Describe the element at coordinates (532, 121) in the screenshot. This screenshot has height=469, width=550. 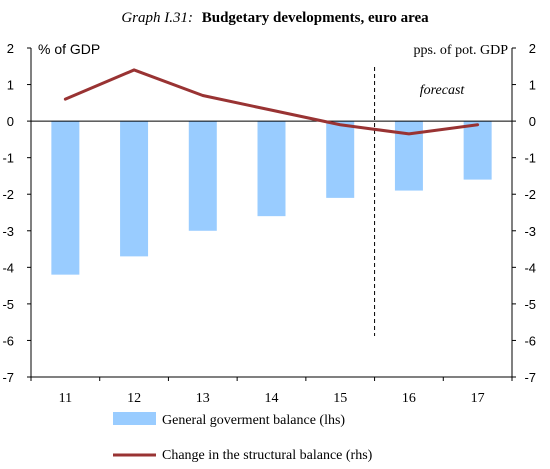
I see `y-tick-label-right: 0` at that location.